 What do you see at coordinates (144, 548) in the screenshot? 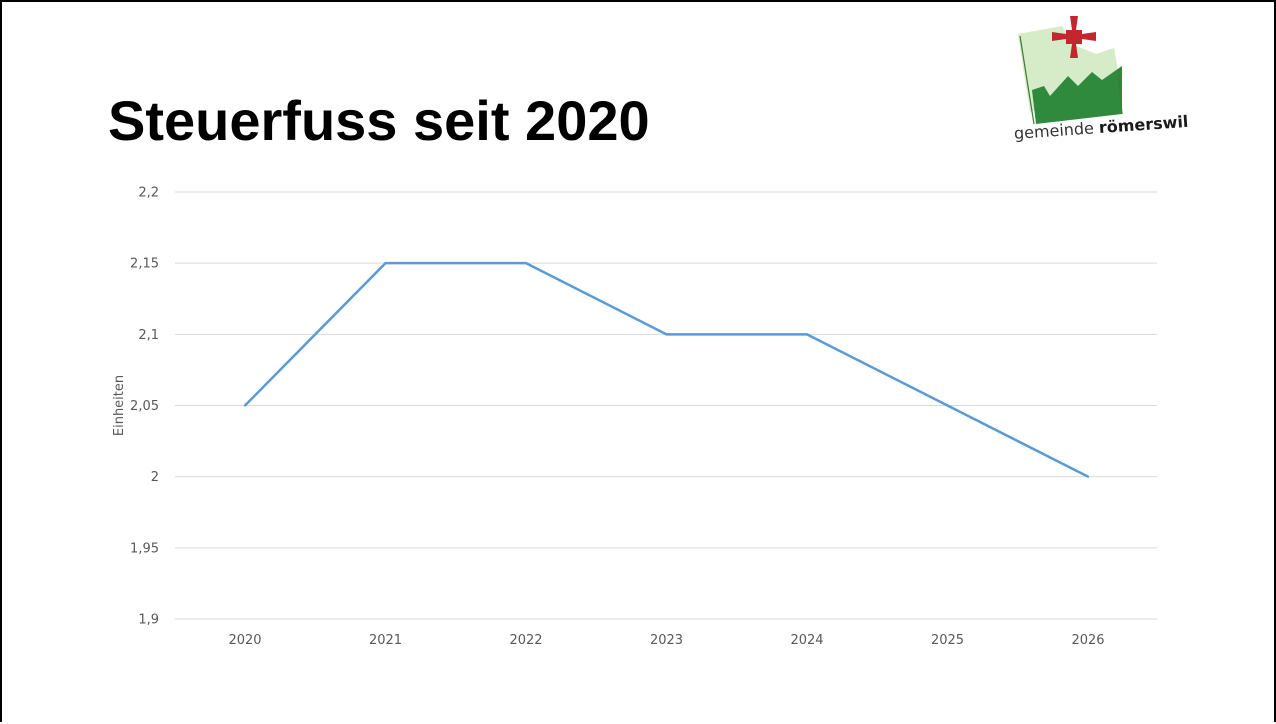
I see `y-tick-label: 1,95` at bounding box center [144, 548].